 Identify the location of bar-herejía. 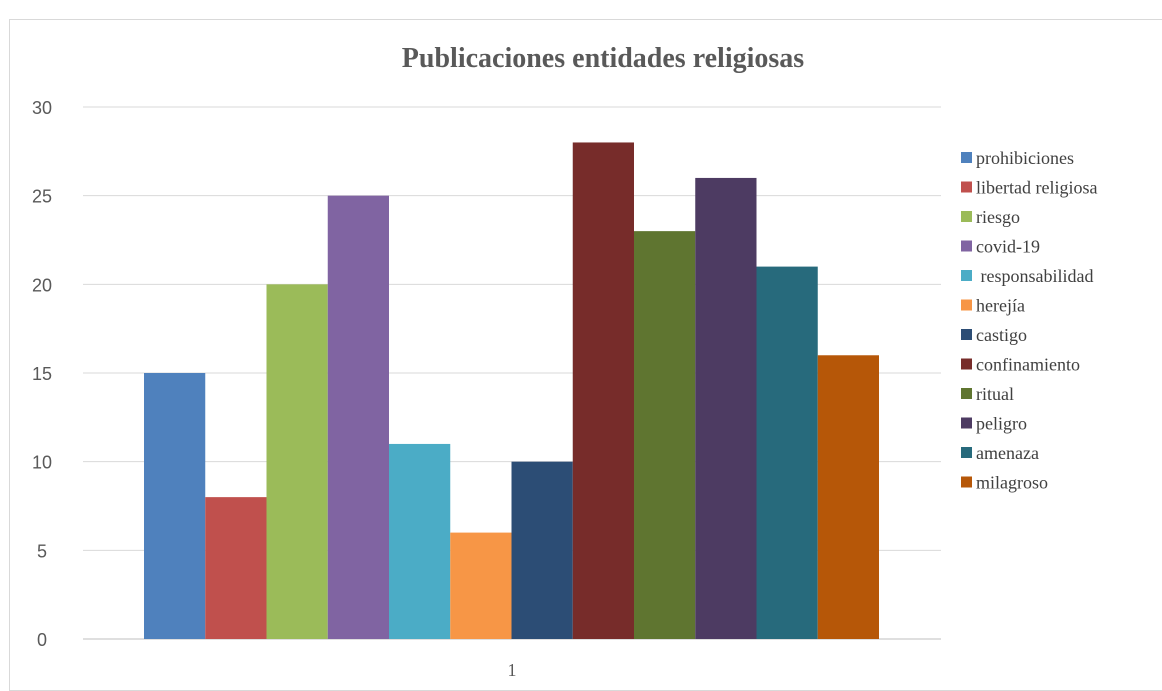
(481, 585).